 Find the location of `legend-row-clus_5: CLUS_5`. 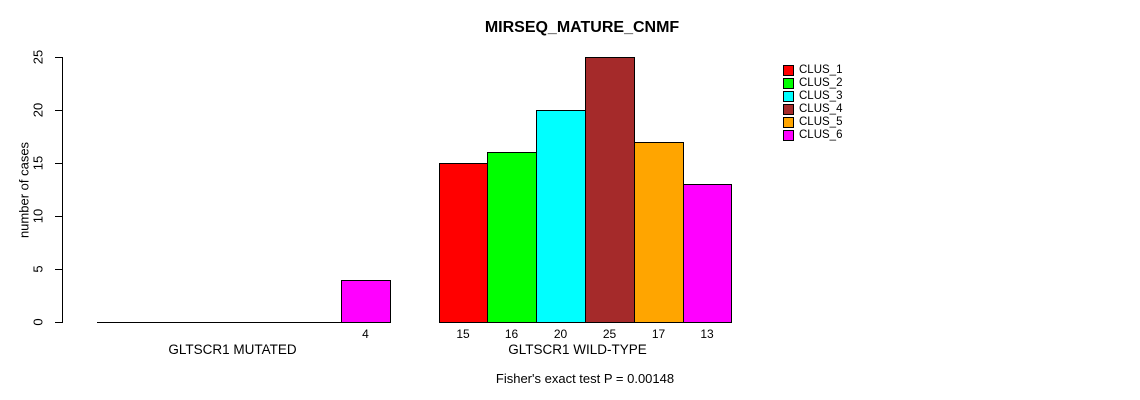

legend-row-clus_5: CLUS_5 is located at coordinates (812, 122).